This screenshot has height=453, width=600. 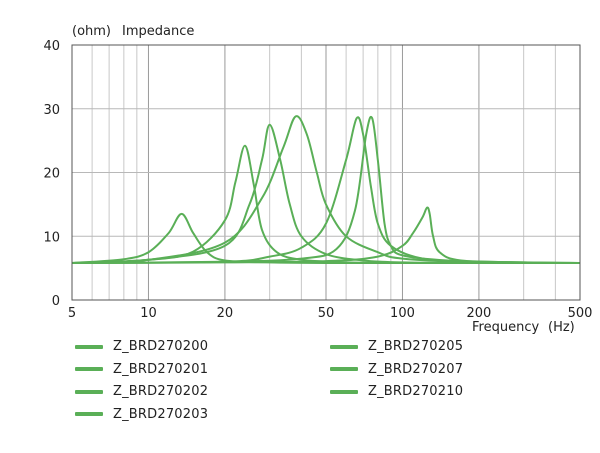 What do you see at coordinates (225, 313) in the screenshot?
I see `x-tick-label: 20` at bounding box center [225, 313].